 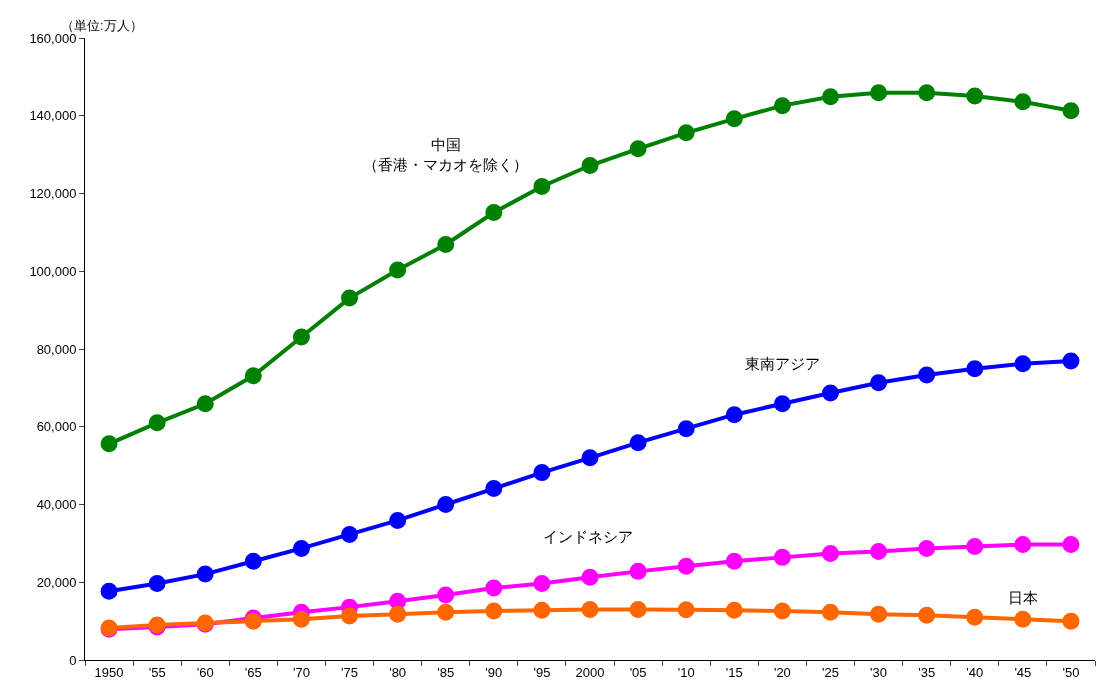 I want to click on y-tick-label: 120,000, so click(x=53, y=194).